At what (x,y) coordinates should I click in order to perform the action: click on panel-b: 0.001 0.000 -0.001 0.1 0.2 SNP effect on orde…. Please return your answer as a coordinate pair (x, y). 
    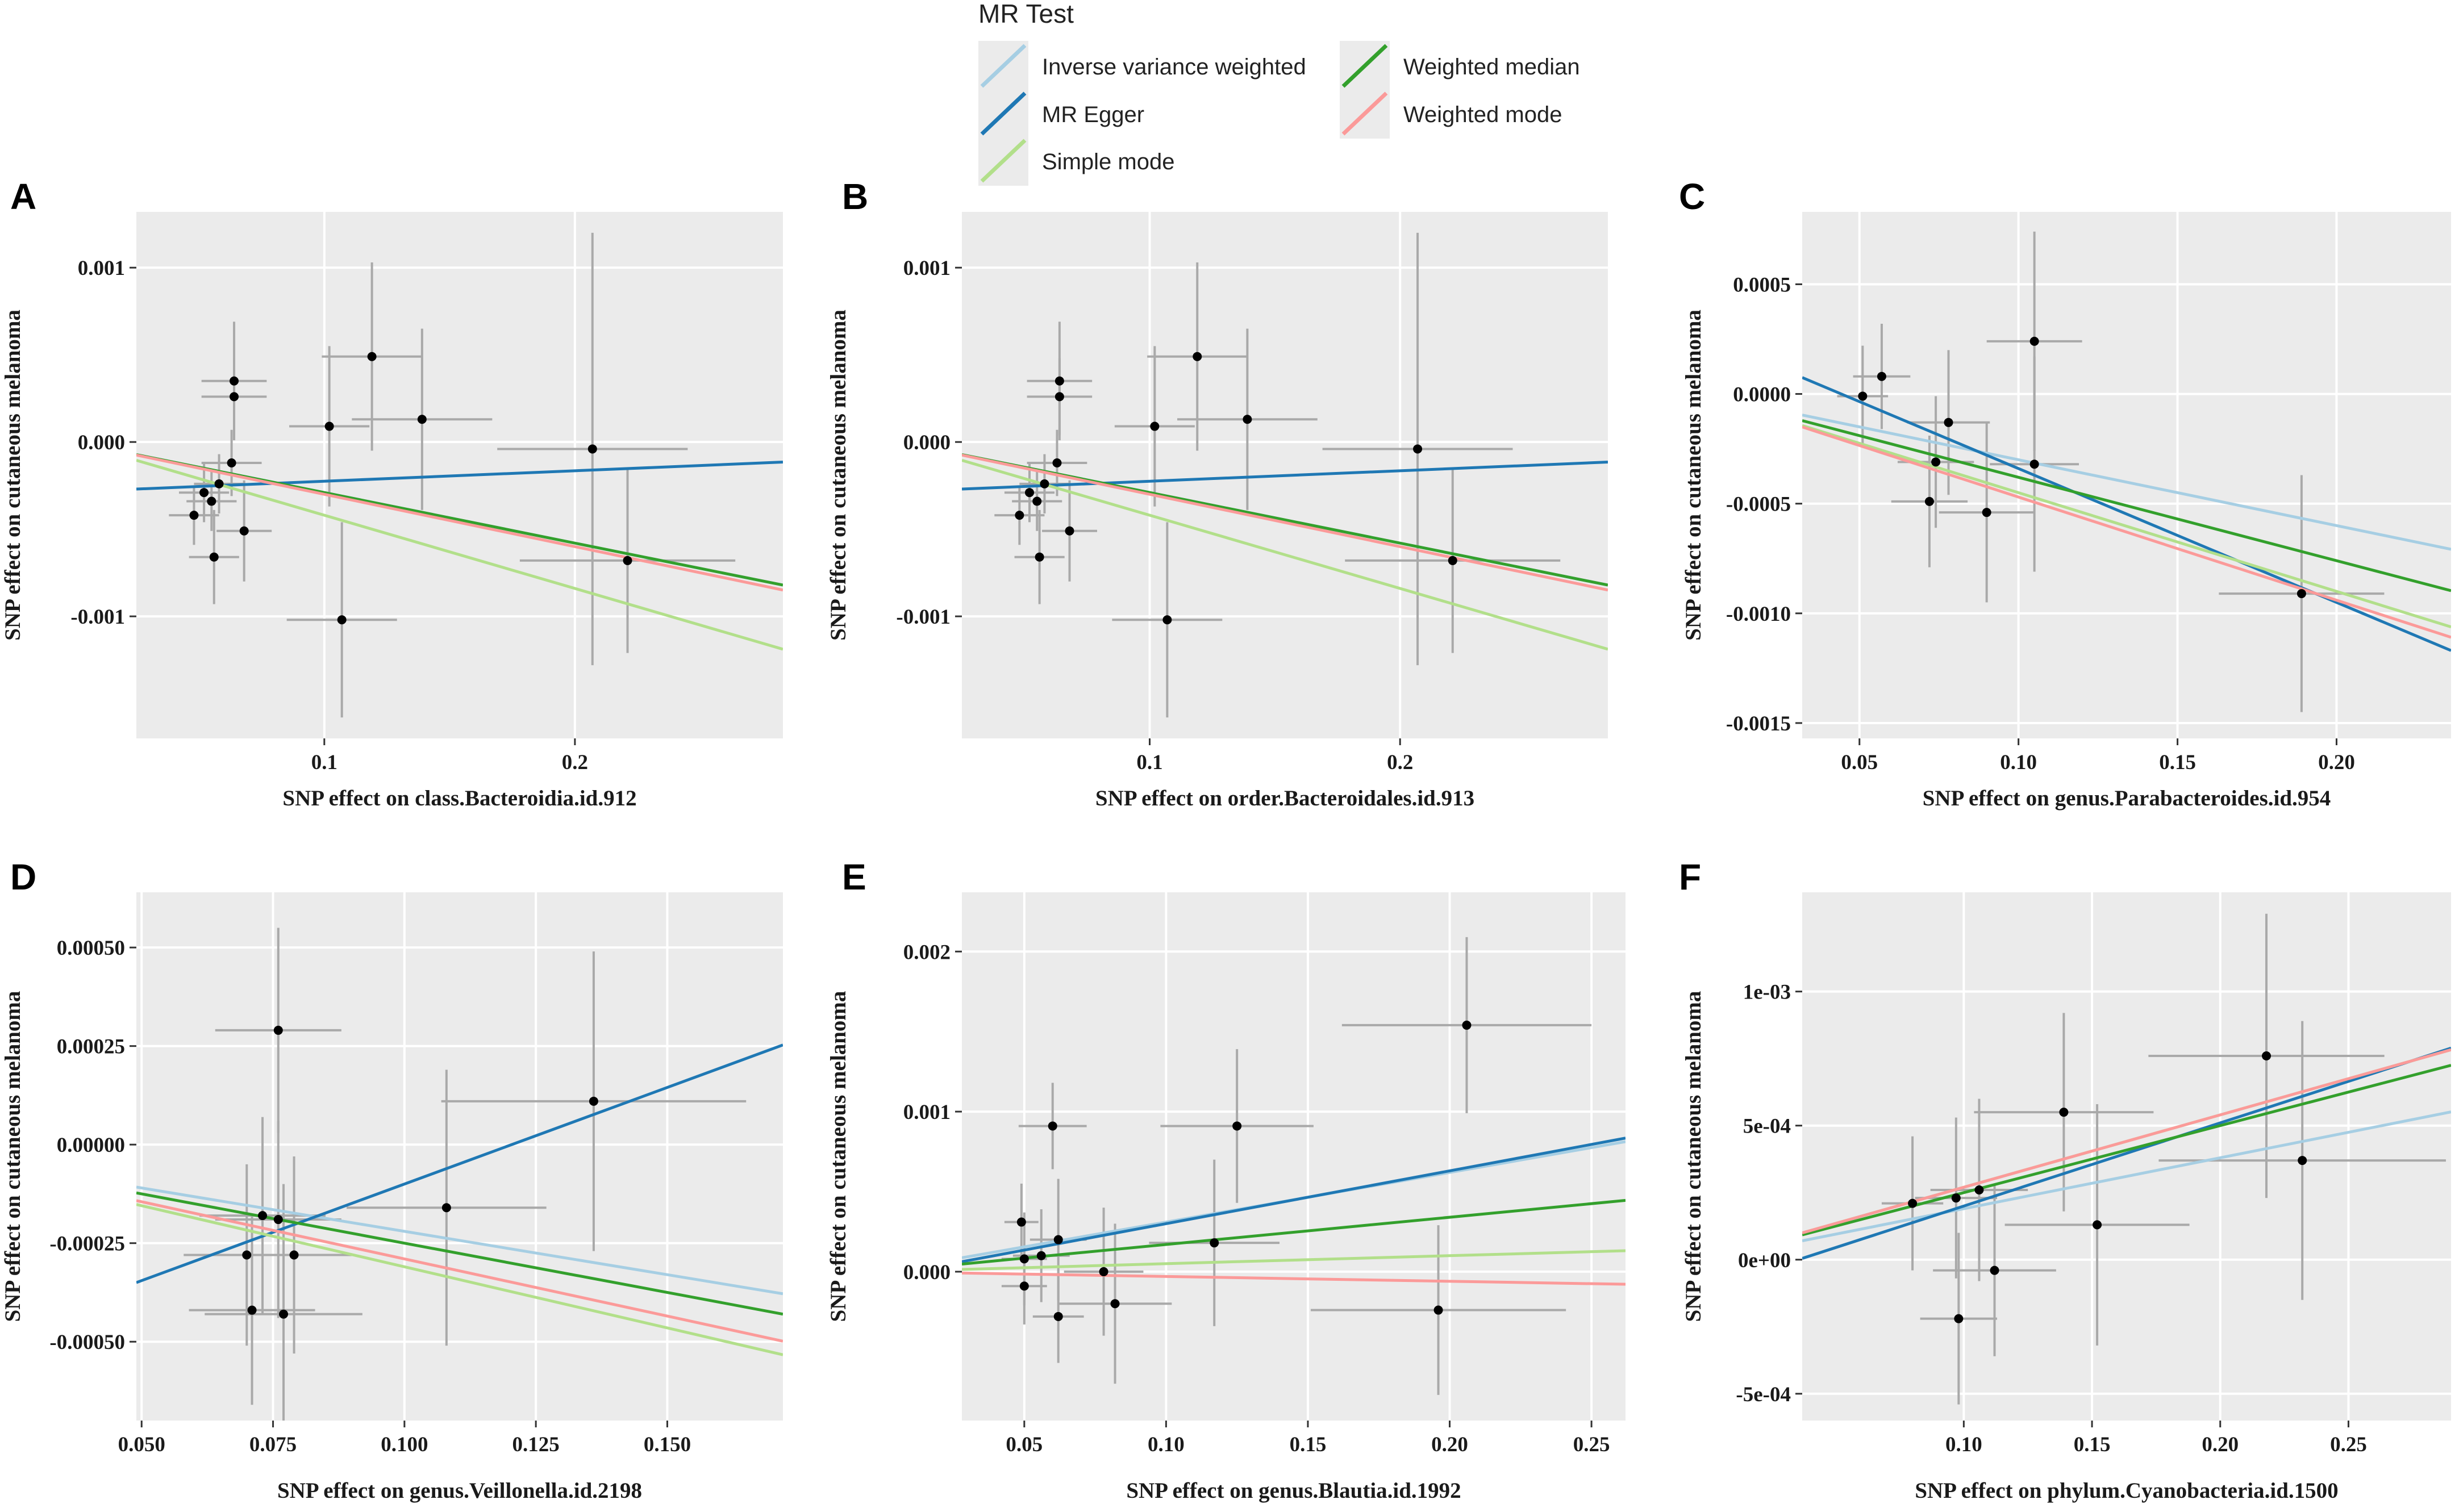
    Looking at the image, I should click on (1217, 493).